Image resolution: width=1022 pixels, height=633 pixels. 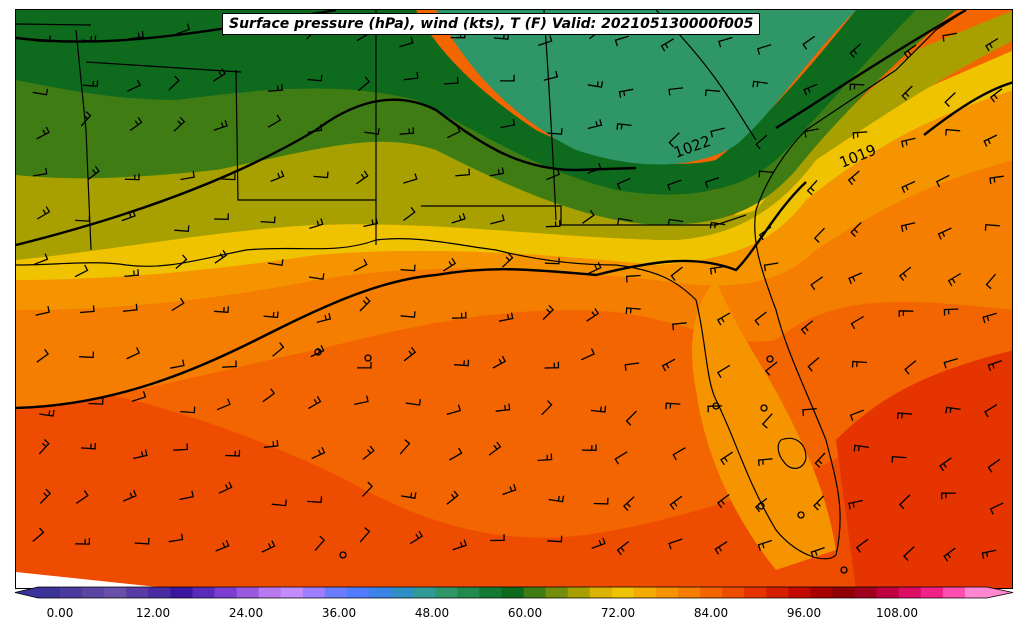 I want to click on colorbar-extend-max, so click(x=1000, y=592).